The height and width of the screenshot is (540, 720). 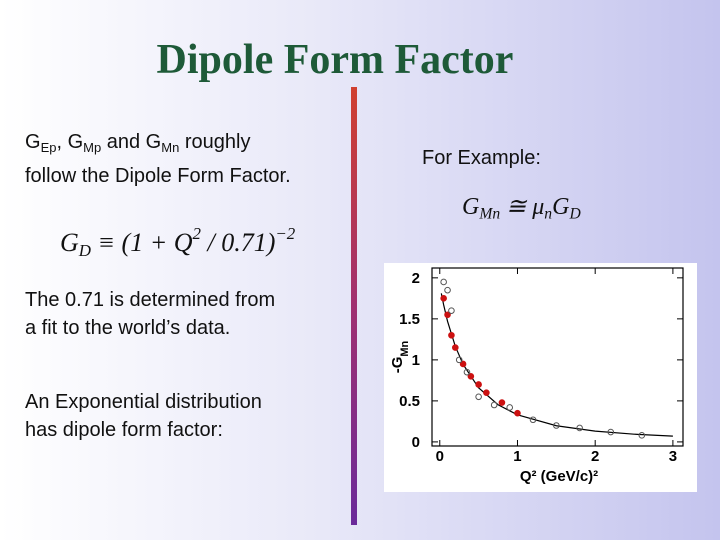 I want to click on text-run: follow the Dipole Form Factor., so click(x=158, y=175).